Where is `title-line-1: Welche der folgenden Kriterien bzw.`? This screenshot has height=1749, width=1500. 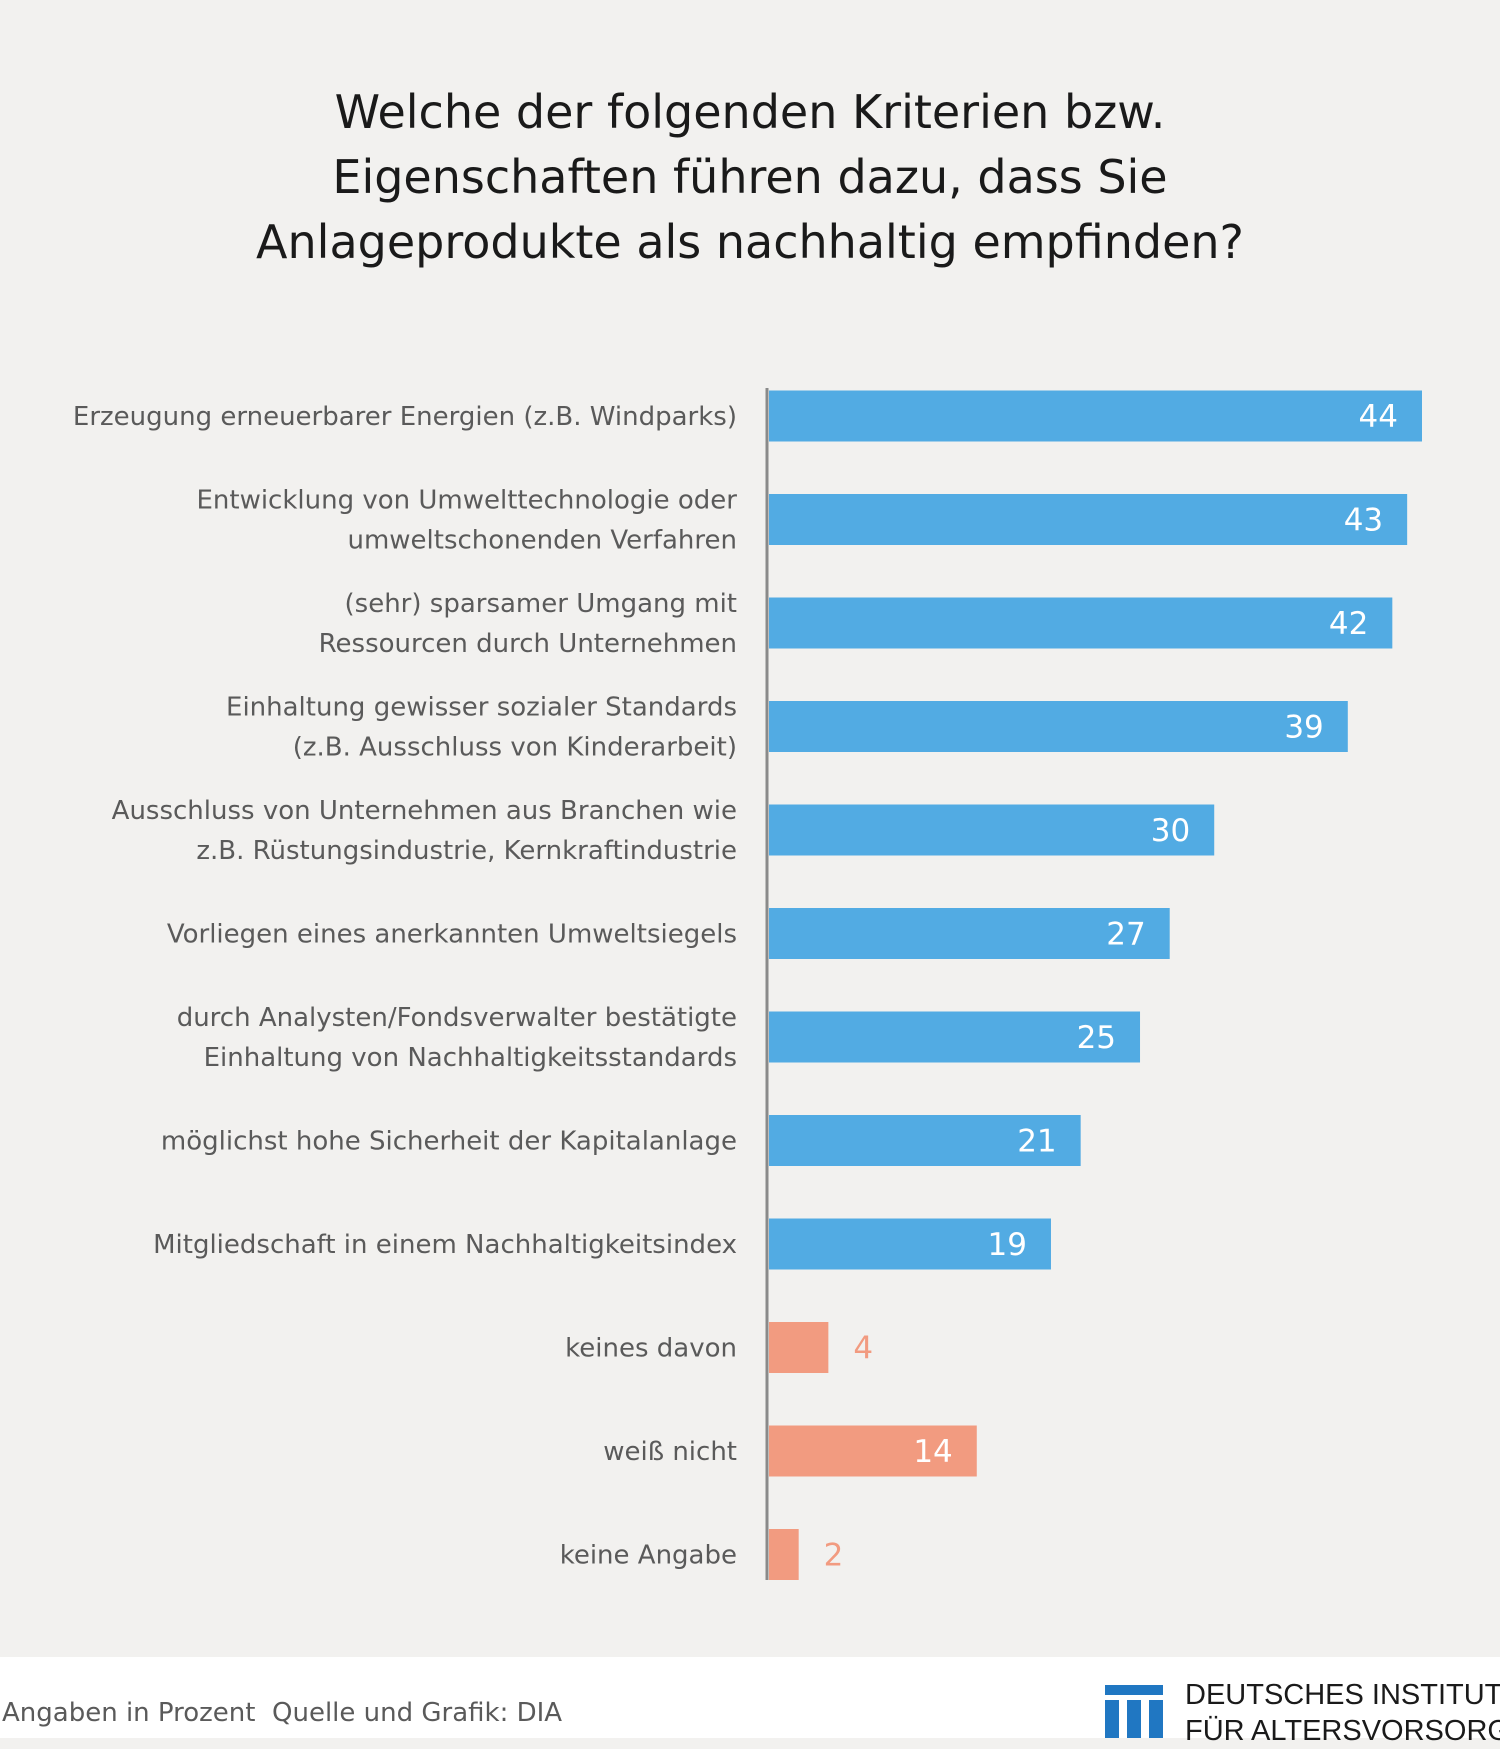
title-line-1: Welche der folgenden Kriterien bzw. is located at coordinates (750, 112).